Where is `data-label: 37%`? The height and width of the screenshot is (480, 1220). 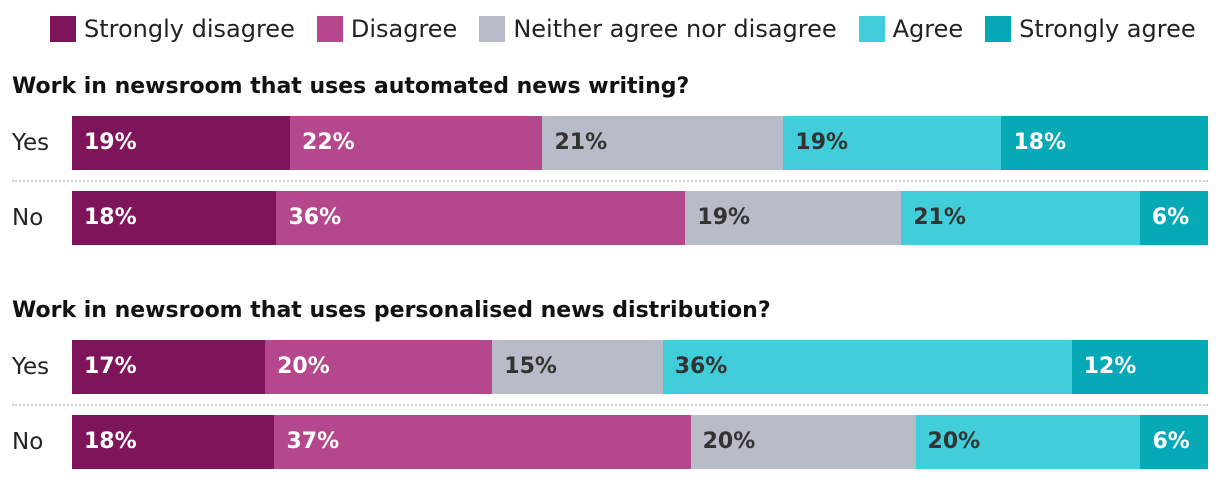 data-label: 37% is located at coordinates (313, 441).